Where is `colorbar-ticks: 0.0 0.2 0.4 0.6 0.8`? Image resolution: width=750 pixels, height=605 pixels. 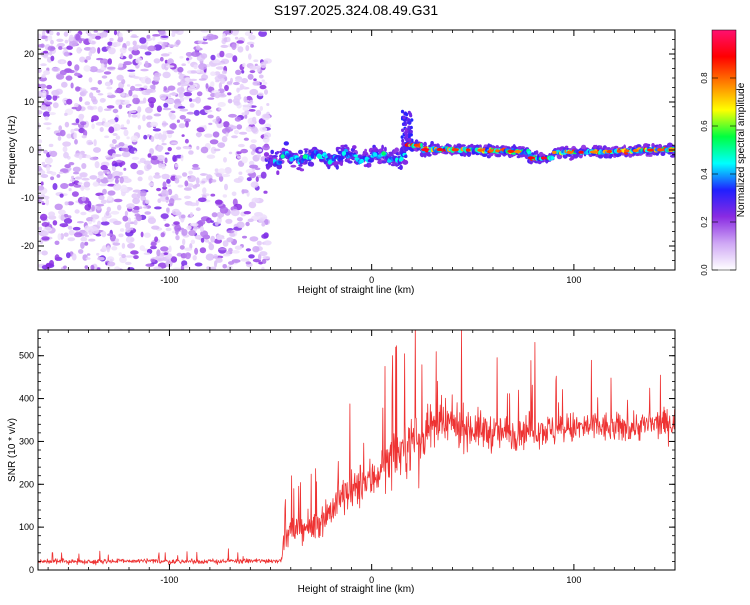
colorbar-ticks: 0.0 0.2 0.4 0.6 0.8 is located at coordinates (718, 174).